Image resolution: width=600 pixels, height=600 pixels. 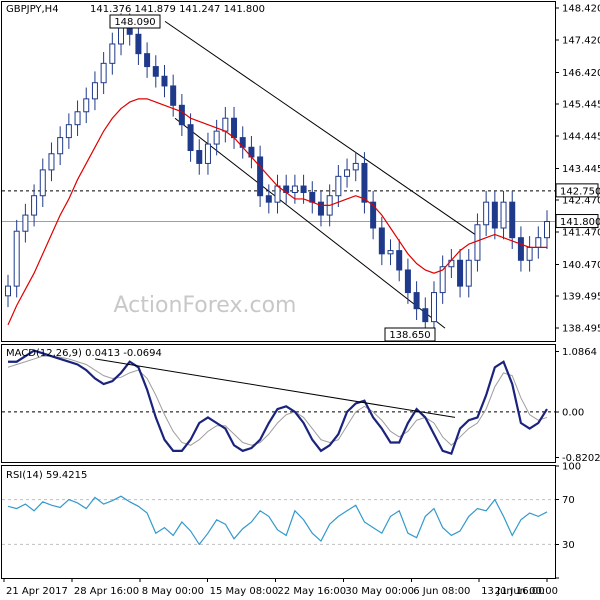 I want to click on low-label: 138.650, so click(x=409, y=335).